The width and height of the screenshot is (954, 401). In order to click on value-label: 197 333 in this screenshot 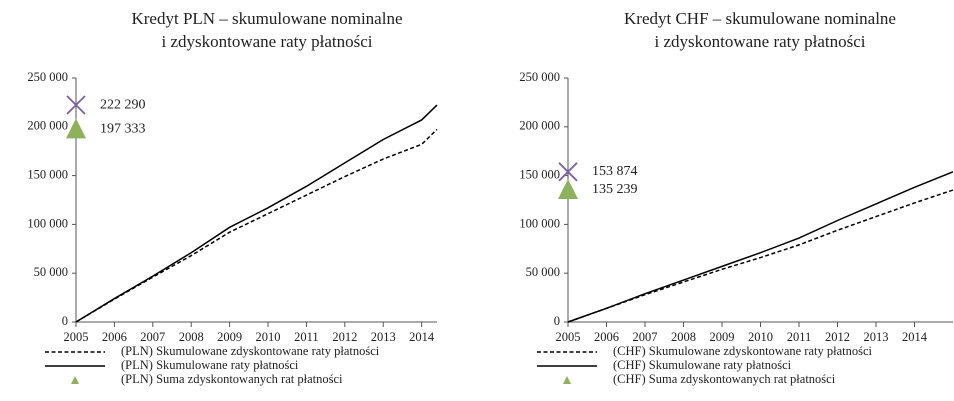, I will do `click(123, 129)`.